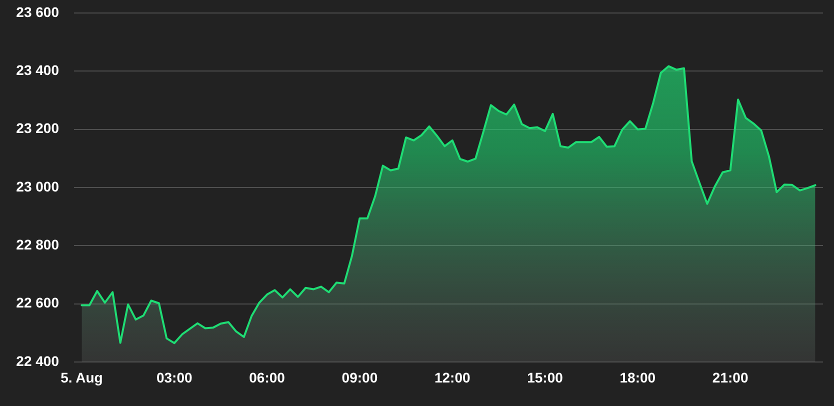 Image resolution: width=834 pixels, height=406 pixels. What do you see at coordinates (545, 377) in the screenshot?
I see `x-tick-label: 15:00` at bounding box center [545, 377].